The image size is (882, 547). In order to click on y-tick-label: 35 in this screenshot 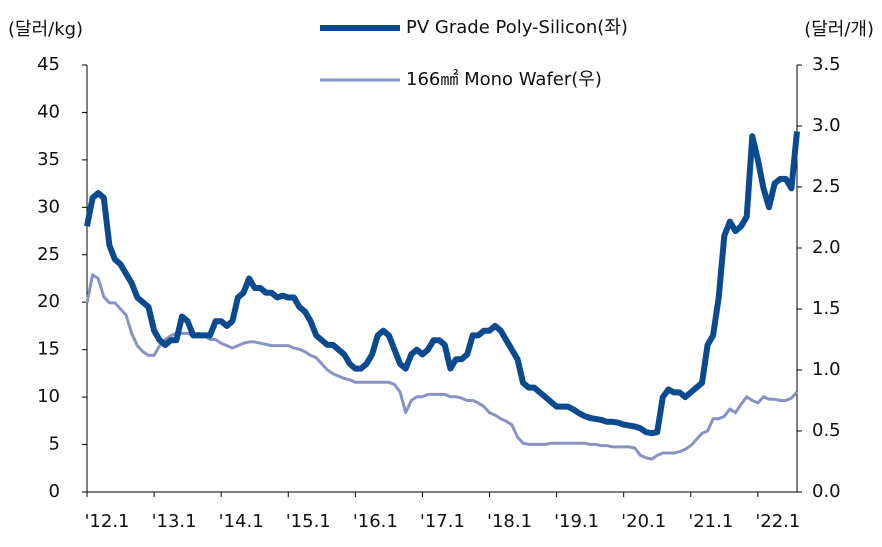, I will do `click(48, 159)`.